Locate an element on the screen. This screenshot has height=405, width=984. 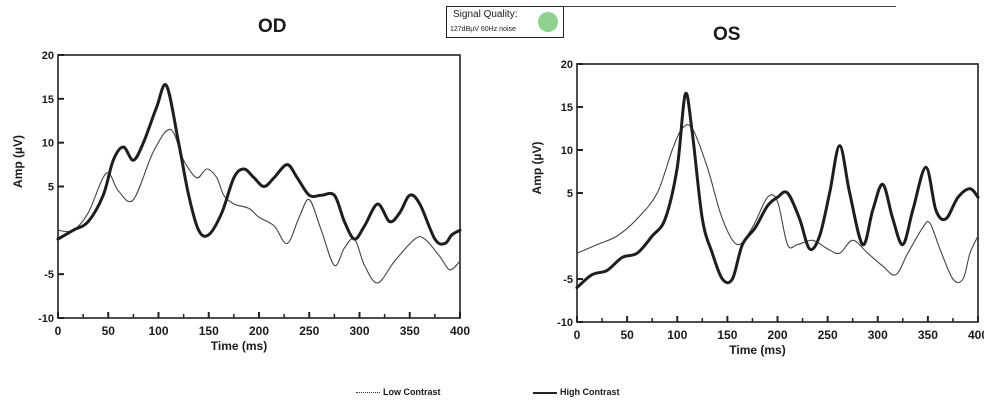
od-x-tick-label: 400 is located at coordinates (460, 331).